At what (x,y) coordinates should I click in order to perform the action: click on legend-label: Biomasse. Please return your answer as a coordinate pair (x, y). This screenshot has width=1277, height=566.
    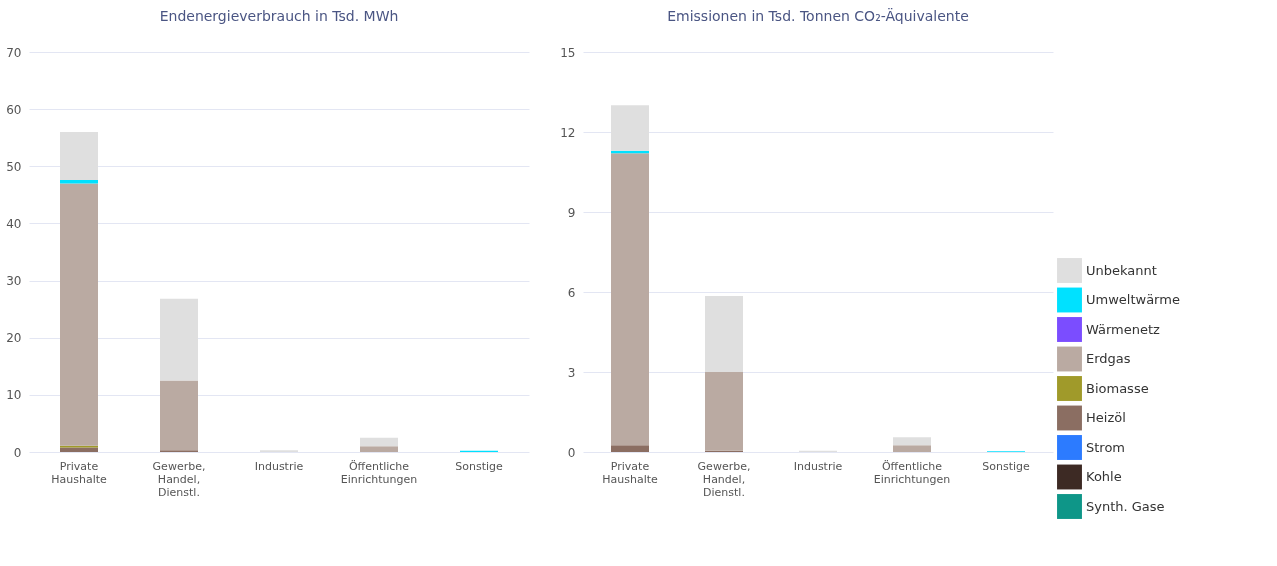
    Looking at the image, I should click on (1117, 388).